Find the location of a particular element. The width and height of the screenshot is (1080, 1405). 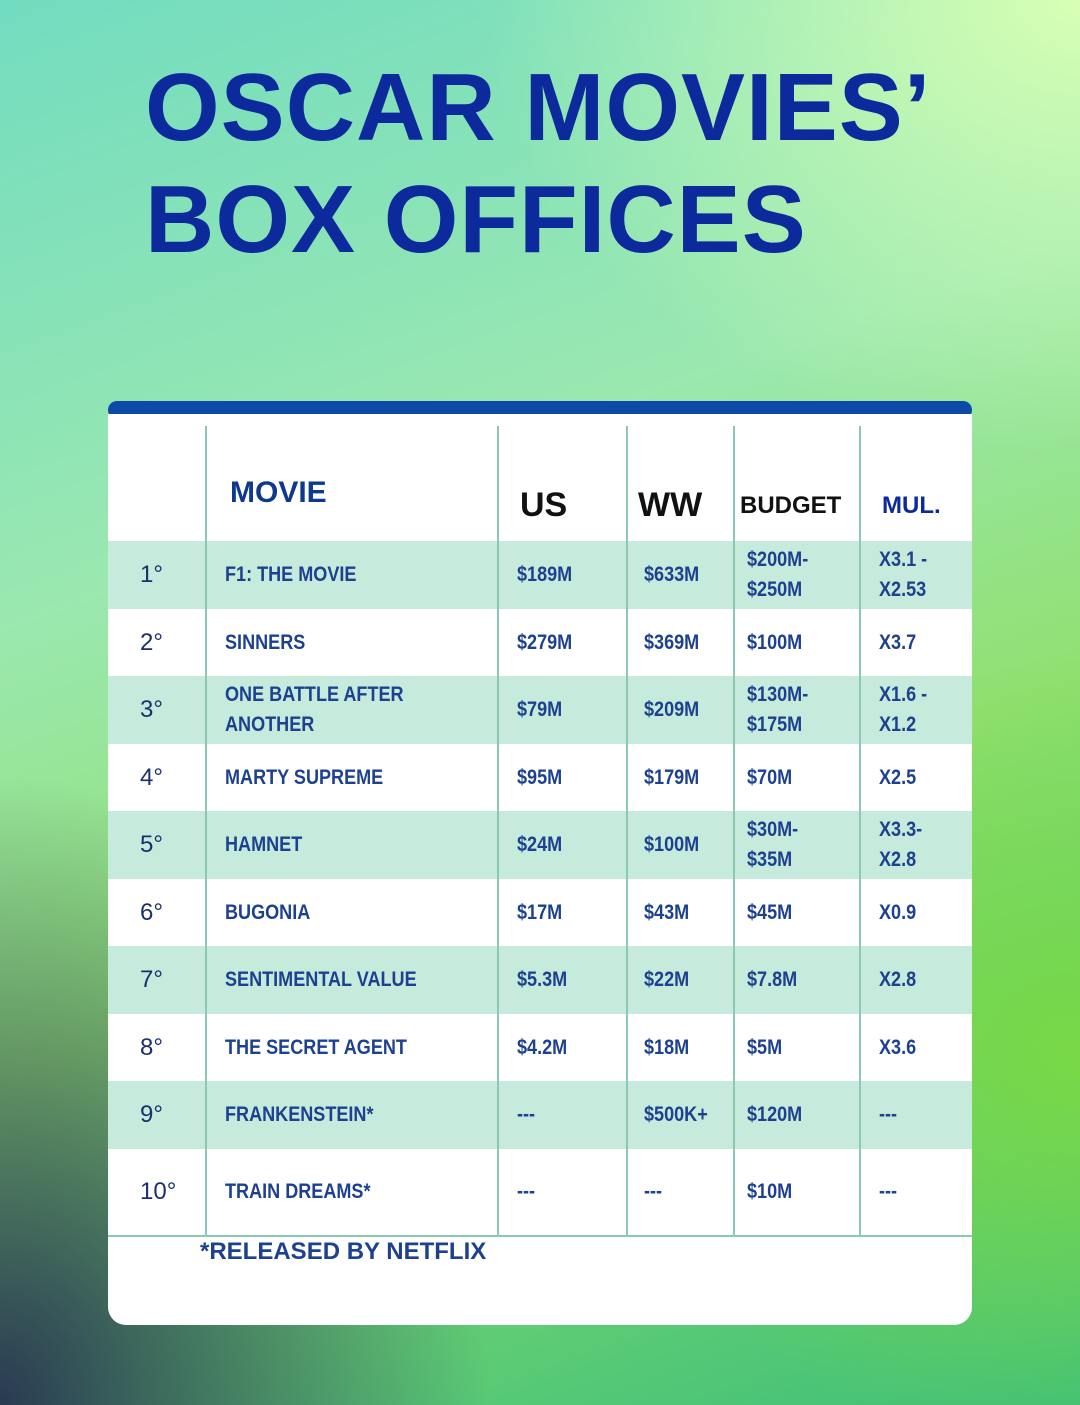

cell-line: $5M is located at coordinates (765, 1047).